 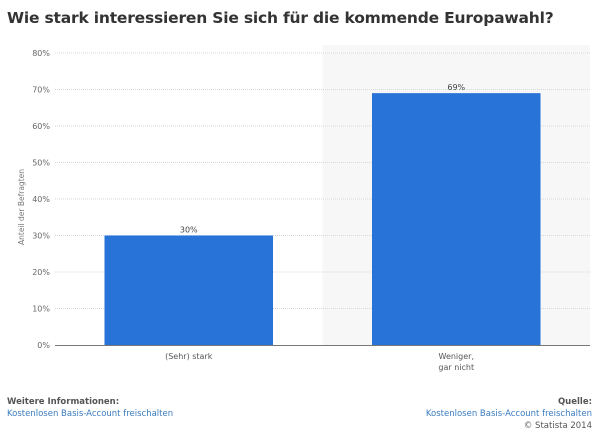 I want to click on y-tick-label: 10%, so click(x=41, y=309).